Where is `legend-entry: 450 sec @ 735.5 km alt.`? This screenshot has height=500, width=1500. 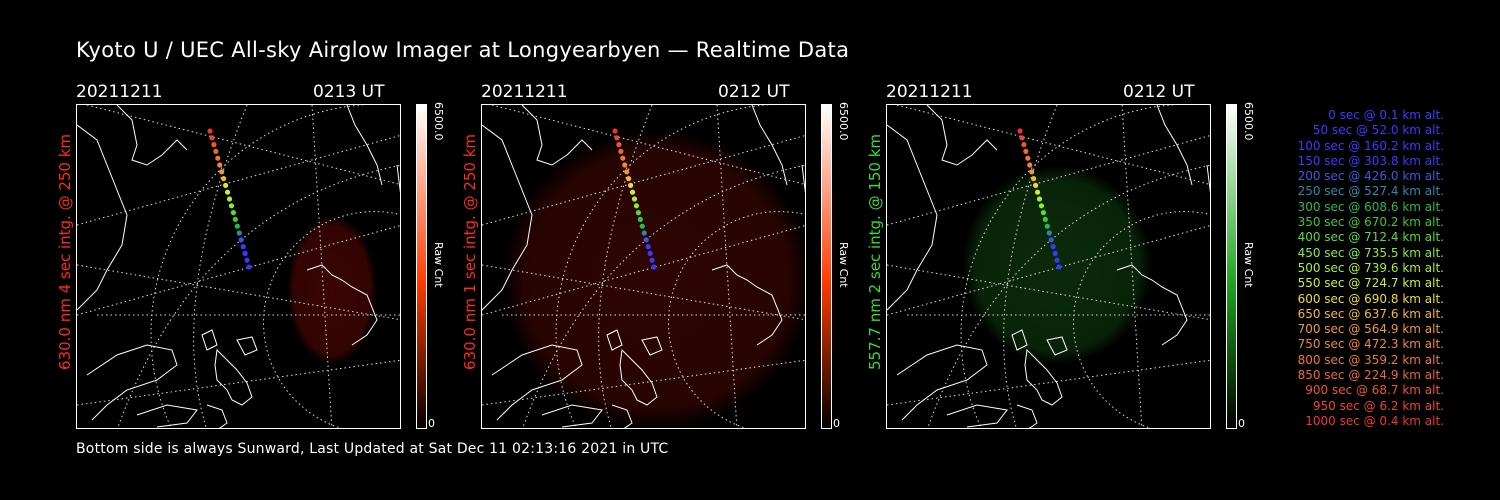
legend-entry: 450 sec @ 735.5 km alt. is located at coordinates (1370, 252).